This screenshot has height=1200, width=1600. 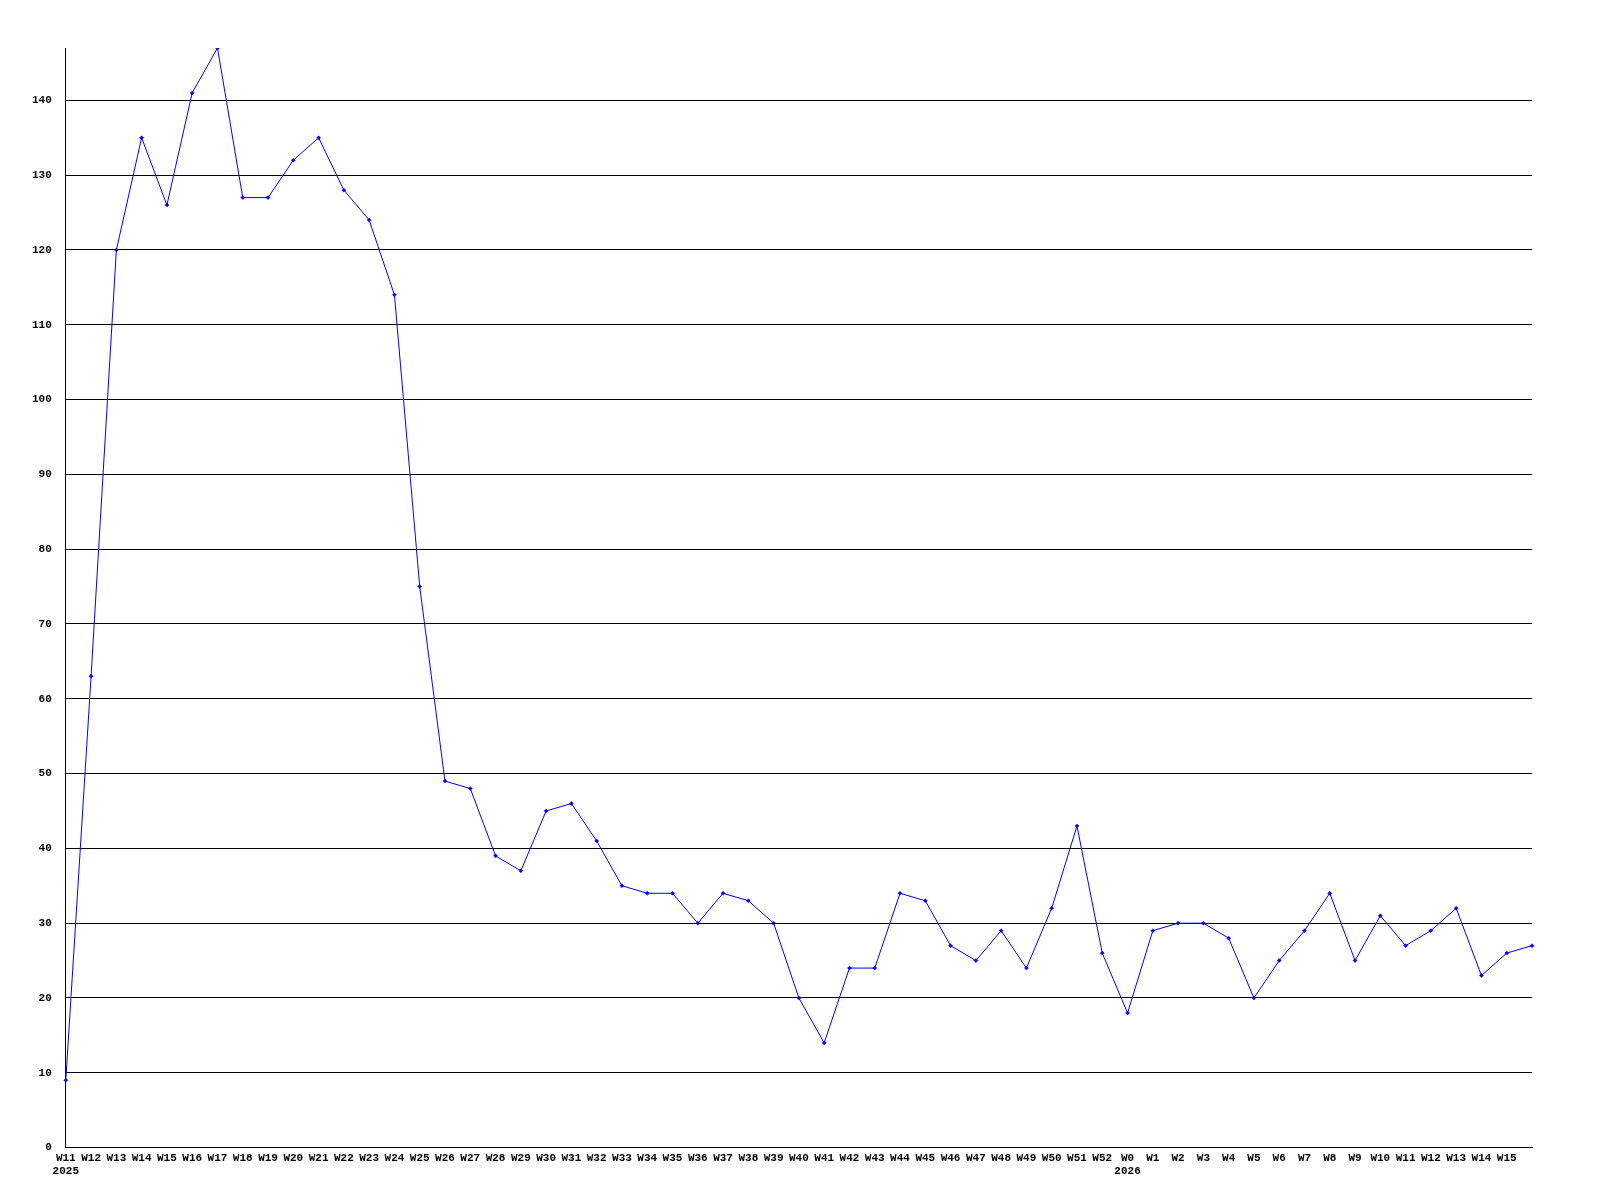 What do you see at coordinates (1507, 1157) in the screenshot?
I see `x-tick-label: W15` at bounding box center [1507, 1157].